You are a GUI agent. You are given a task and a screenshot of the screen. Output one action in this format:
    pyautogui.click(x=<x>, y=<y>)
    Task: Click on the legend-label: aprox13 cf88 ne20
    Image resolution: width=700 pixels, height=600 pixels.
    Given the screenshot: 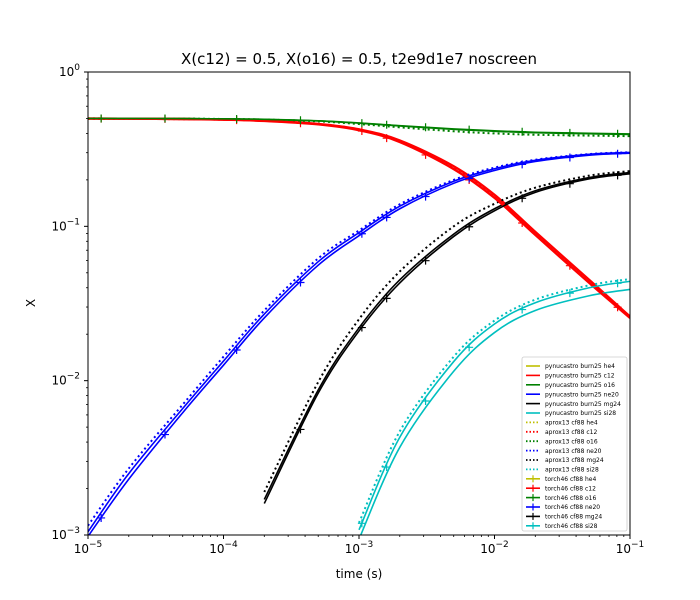 What is the action you would take?
    pyautogui.click(x=573, y=451)
    